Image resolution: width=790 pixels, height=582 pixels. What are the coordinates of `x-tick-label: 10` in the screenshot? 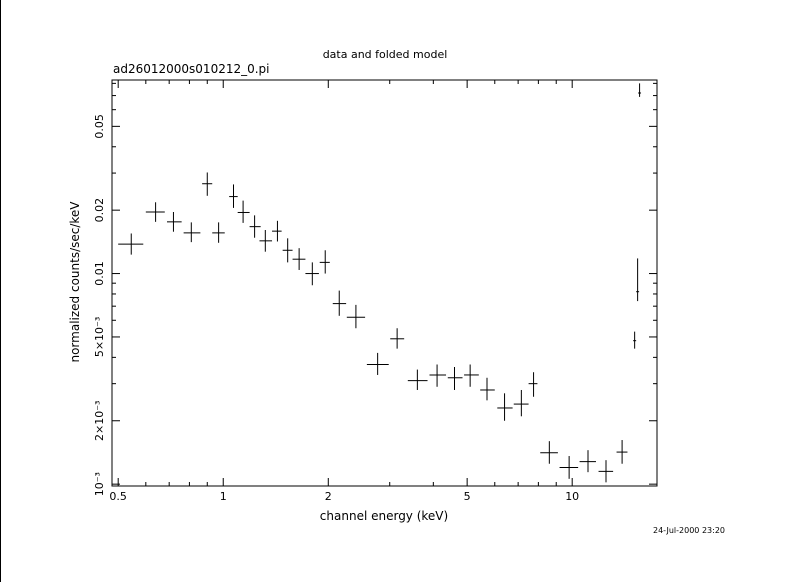 It's located at (572, 496).